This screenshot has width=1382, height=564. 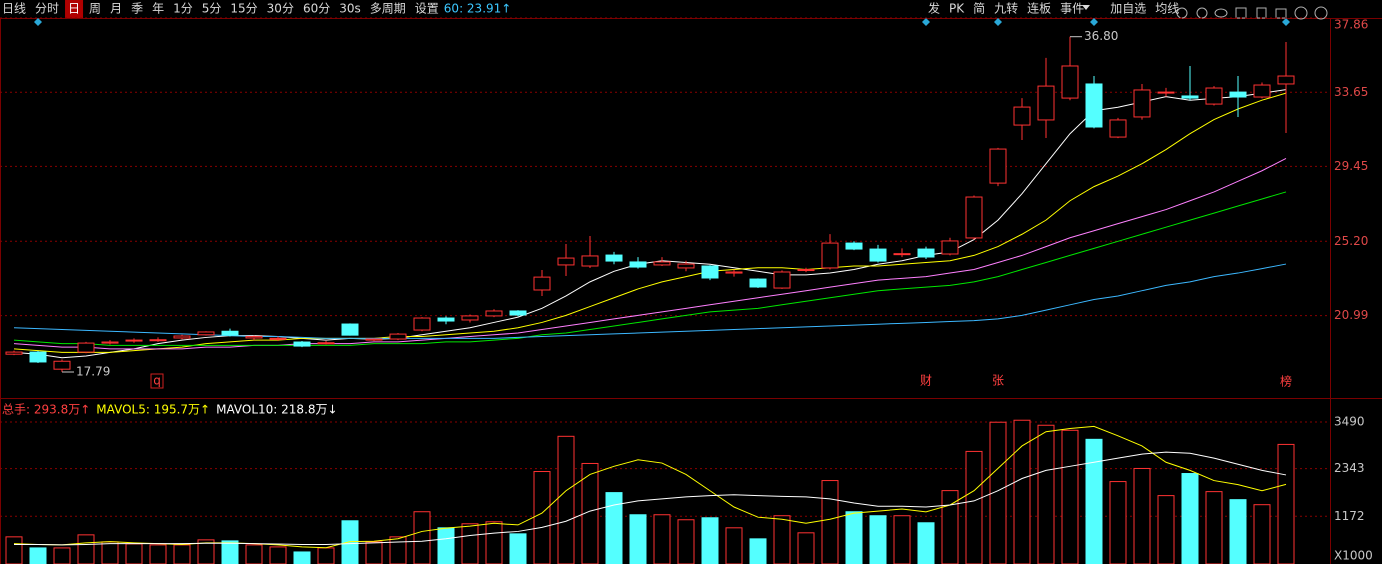 What do you see at coordinates (998, 381) in the screenshot?
I see `event-label: 张` at bounding box center [998, 381].